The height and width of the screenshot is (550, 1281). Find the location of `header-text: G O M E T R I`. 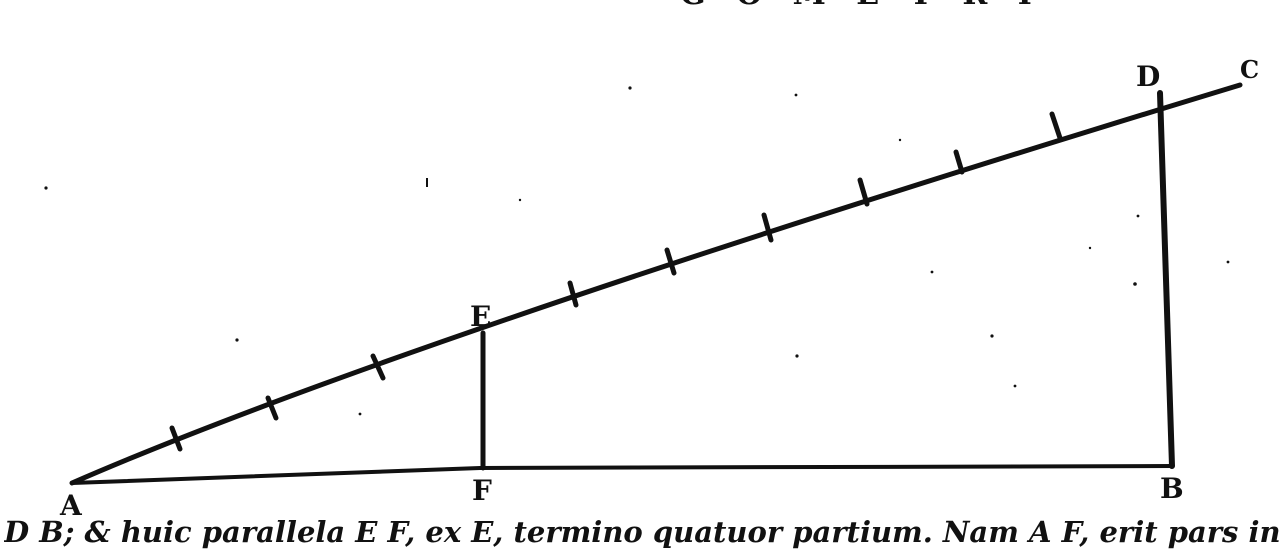

header-text: G O M E T R I is located at coordinates (861, 6).